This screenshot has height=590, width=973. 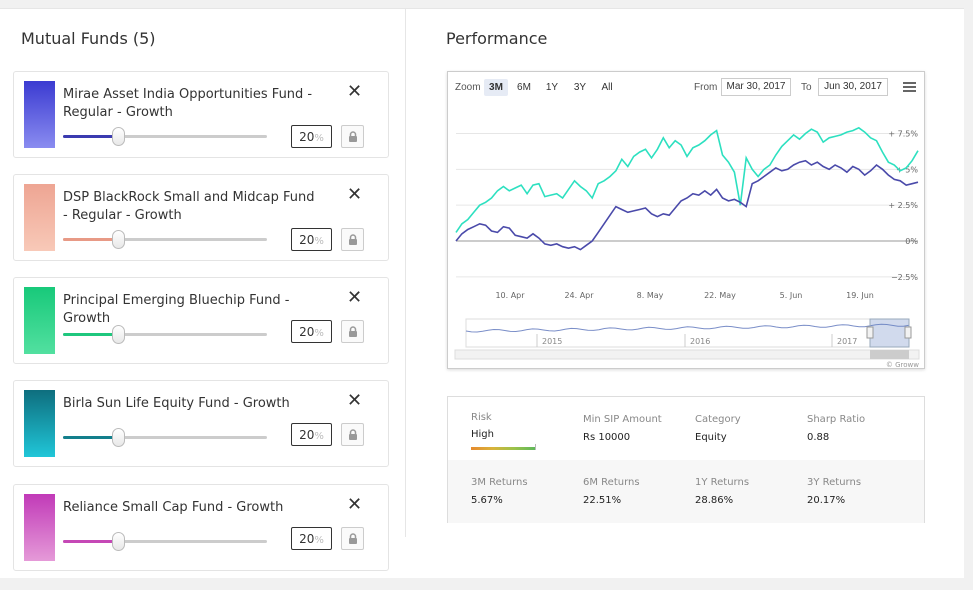 I want to click on returns-1y-label: 1Y Returns, so click(x=722, y=482).